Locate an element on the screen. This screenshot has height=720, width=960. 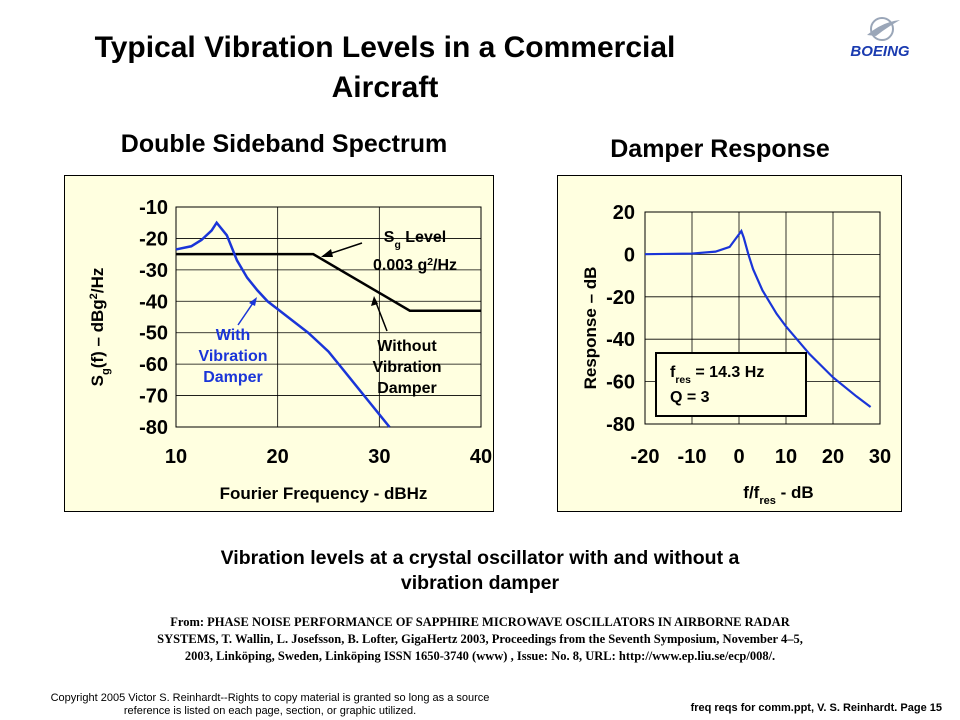
damper-ytick-label: -80 is located at coordinates (620, 425).